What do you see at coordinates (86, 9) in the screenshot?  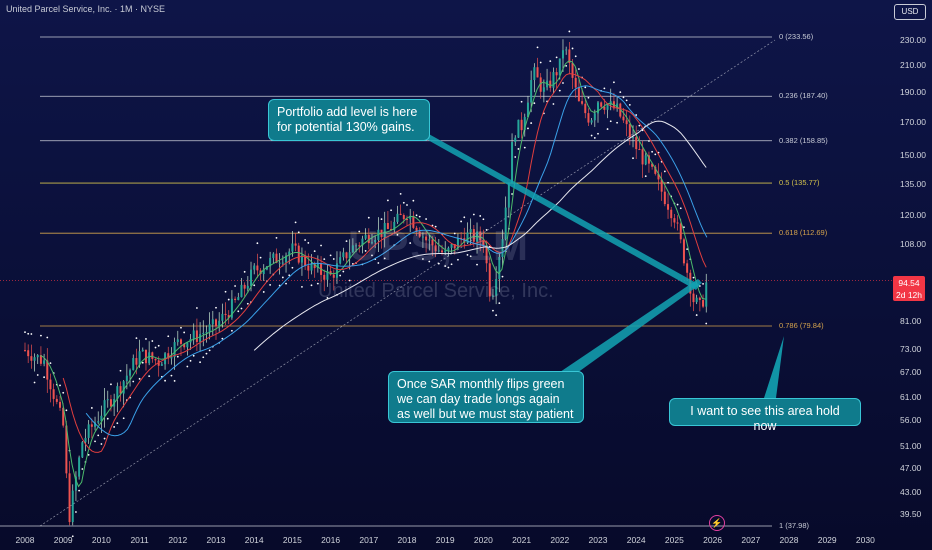 I see `chart-title: United Parcel Service, Inc. · 1M · NYSE` at bounding box center [86, 9].